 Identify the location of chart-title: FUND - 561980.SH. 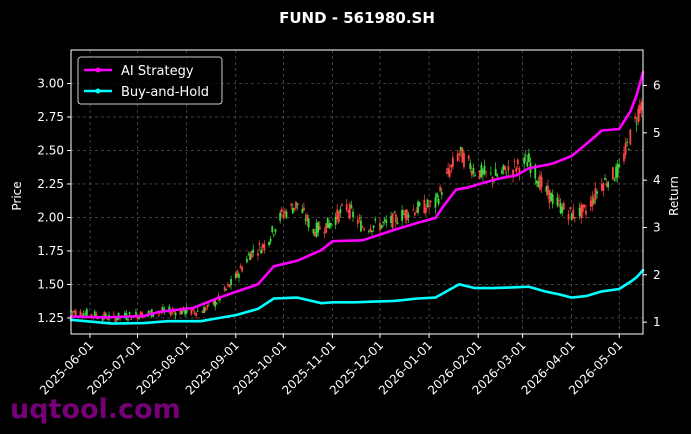
(357, 18).